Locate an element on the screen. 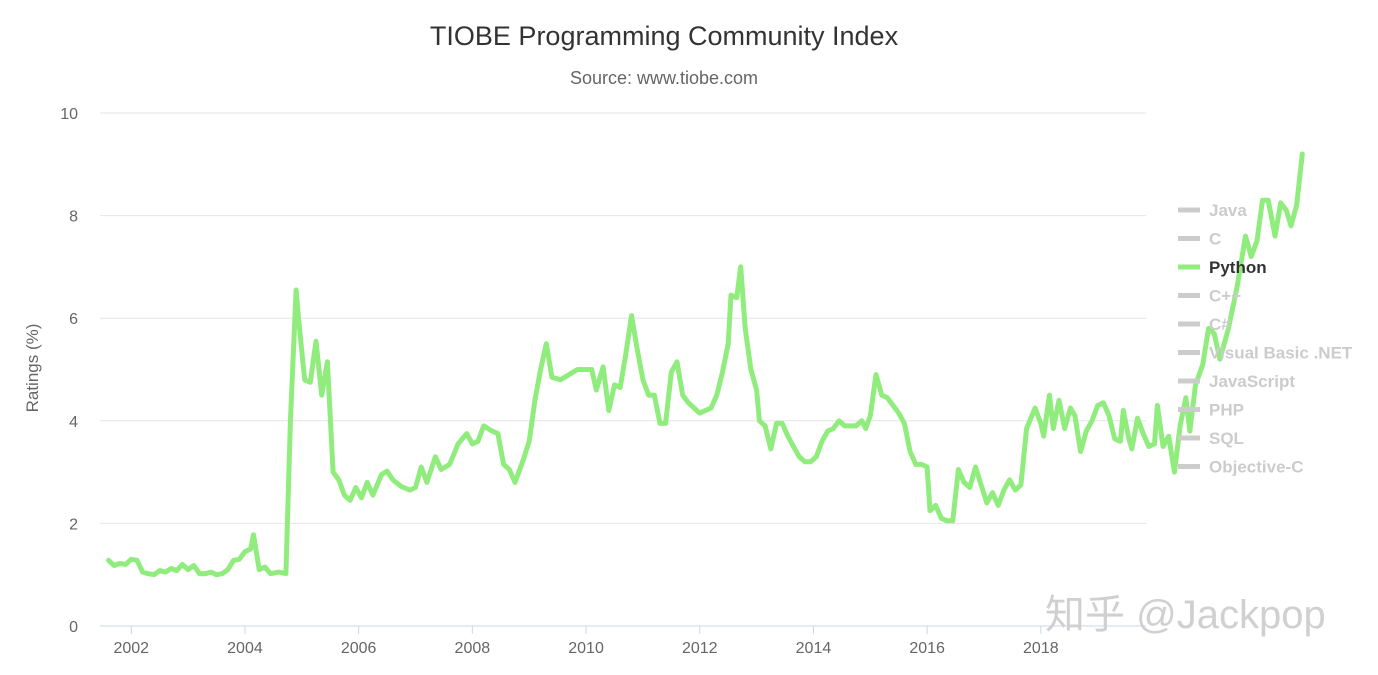 The height and width of the screenshot is (675, 1378). legend-item: PHP is located at coordinates (1211, 410).